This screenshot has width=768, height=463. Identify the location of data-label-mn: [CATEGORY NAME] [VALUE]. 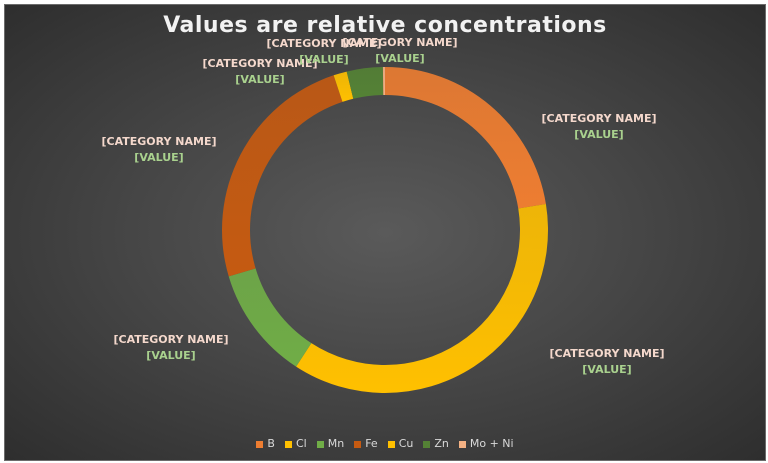
(170, 348).